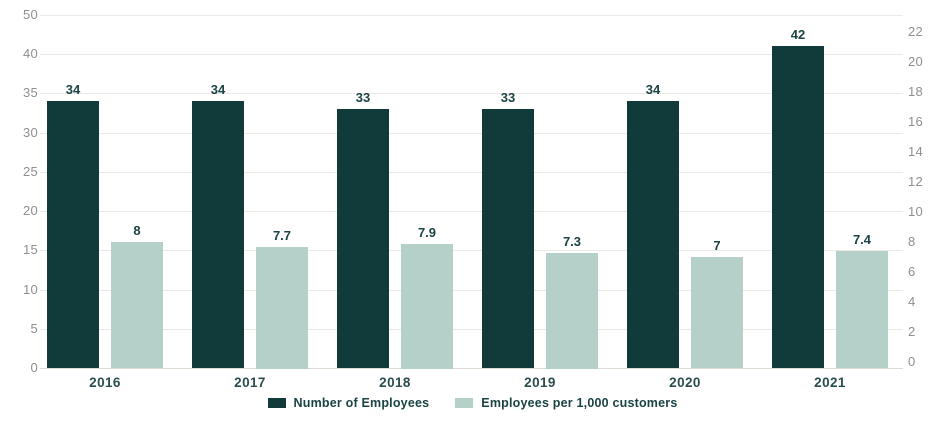 This screenshot has width=945, height=430. I want to click on bar-value-label: 7.7, so click(282, 235).